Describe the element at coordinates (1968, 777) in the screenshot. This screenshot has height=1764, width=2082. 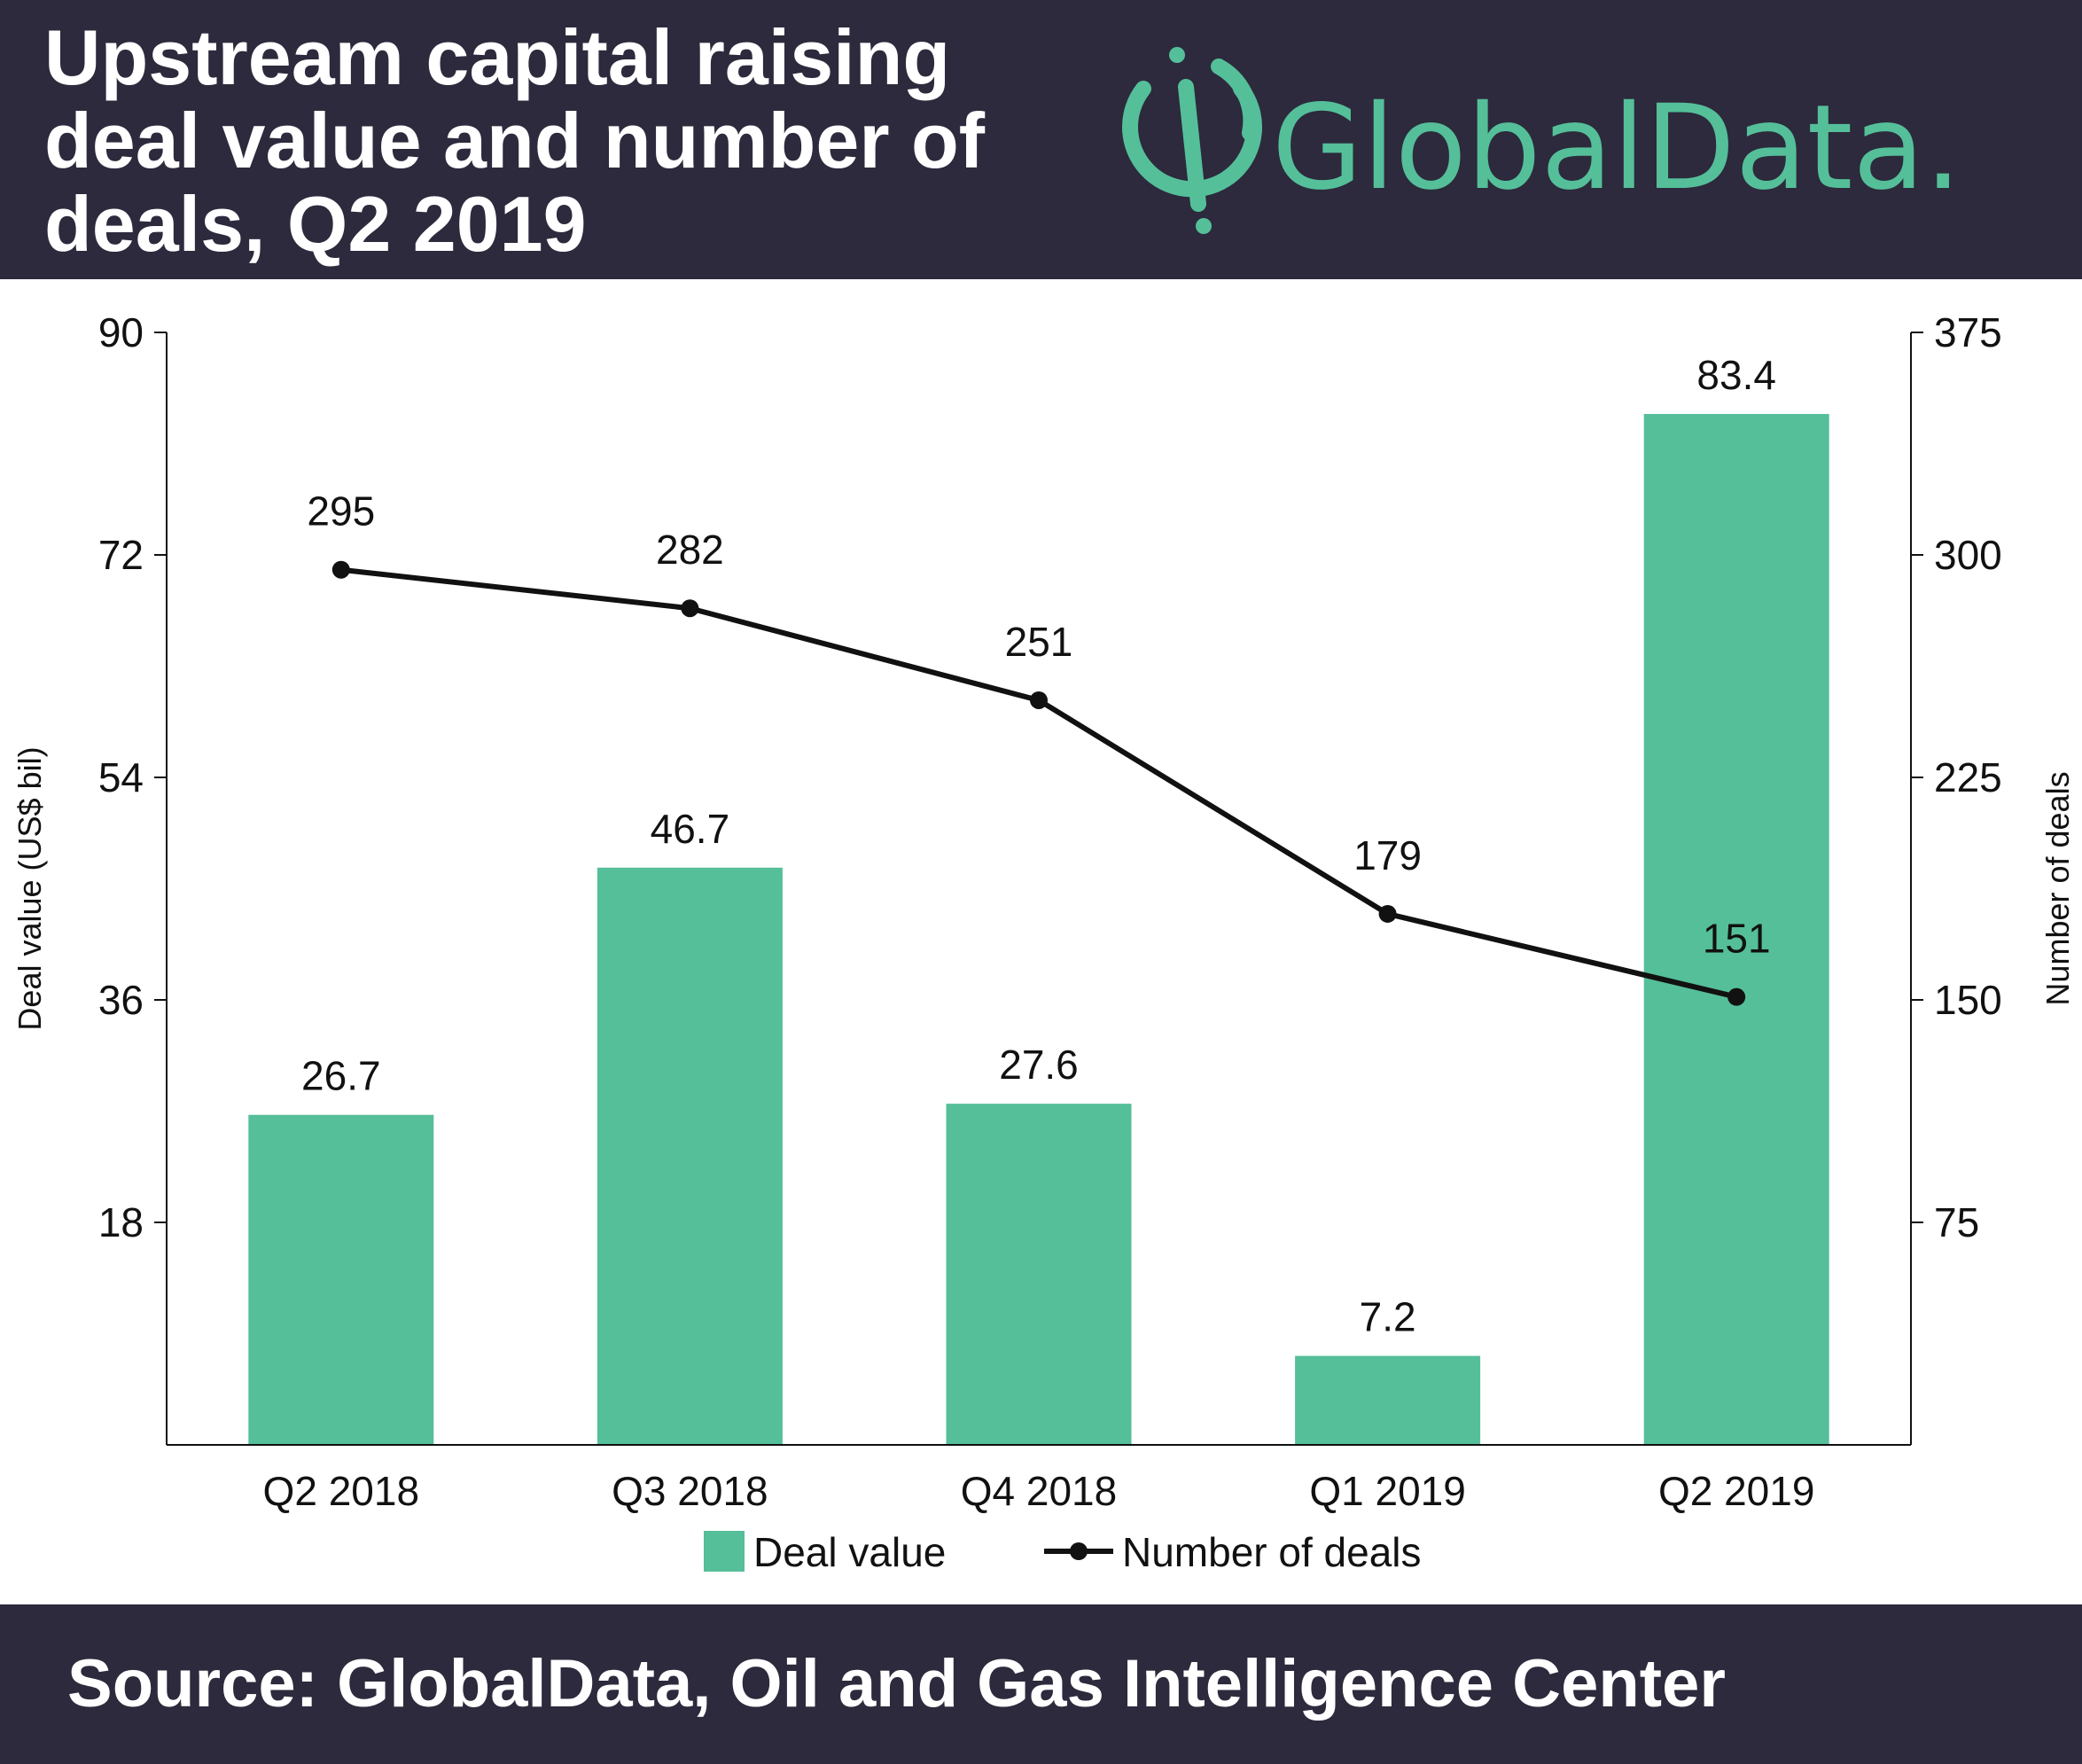
I see `right-tick-label: 225` at that location.